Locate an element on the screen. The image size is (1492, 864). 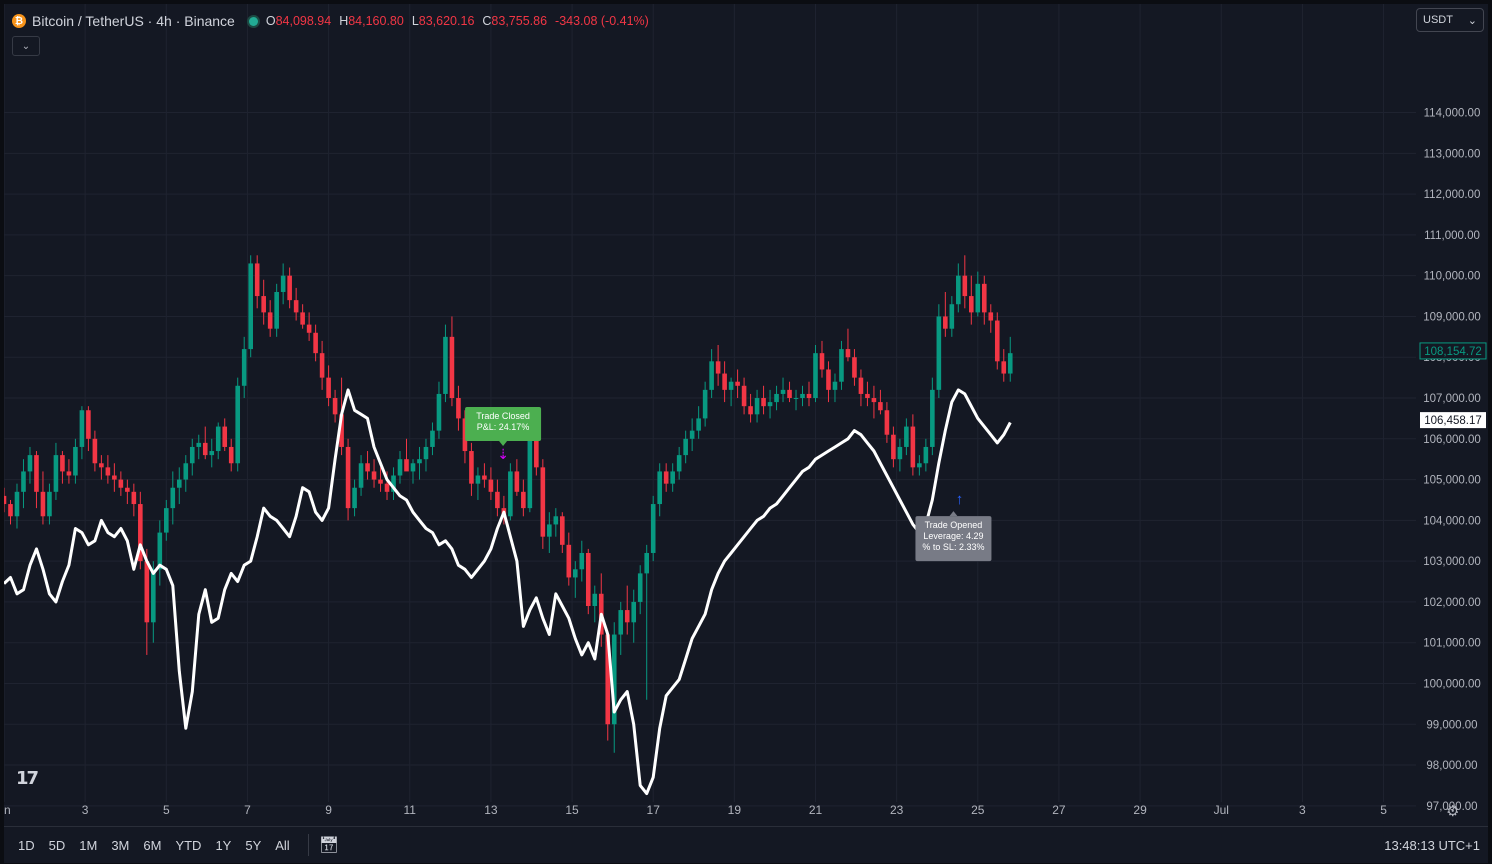
range-3m-button: 3M is located at coordinates (120, 845).